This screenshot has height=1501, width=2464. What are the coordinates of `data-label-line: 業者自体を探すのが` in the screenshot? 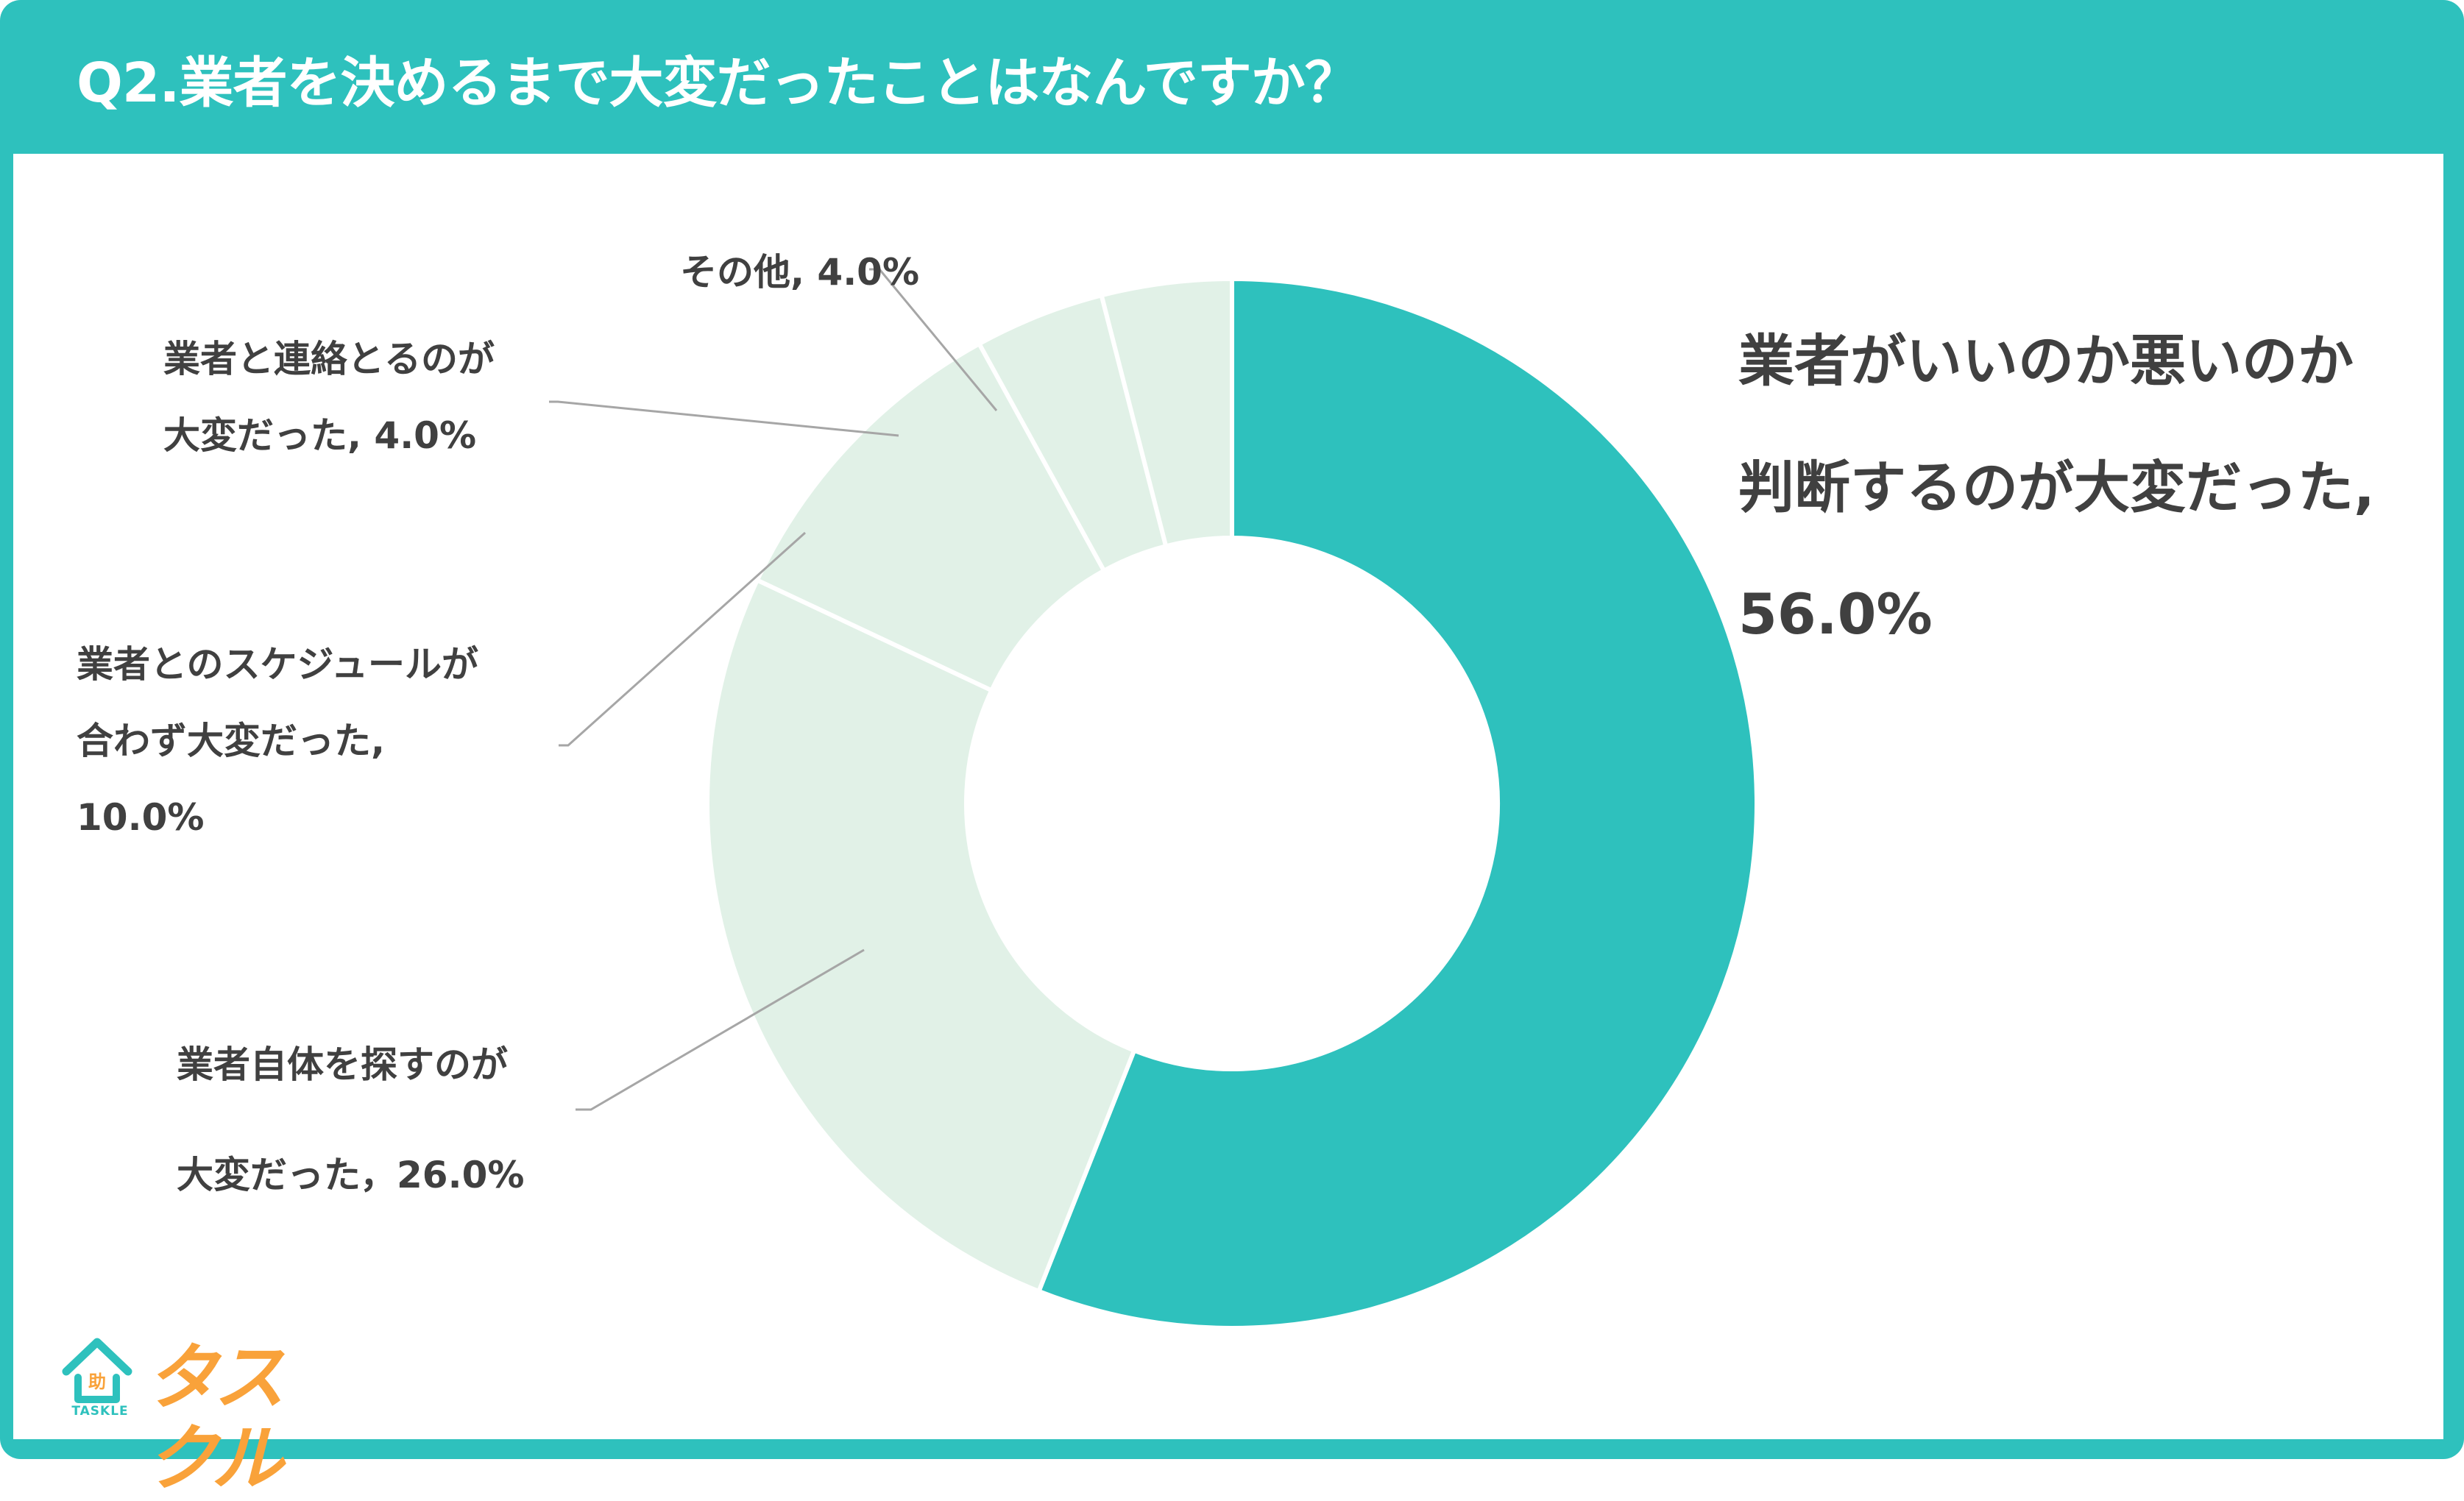 It's located at (342, 1064).